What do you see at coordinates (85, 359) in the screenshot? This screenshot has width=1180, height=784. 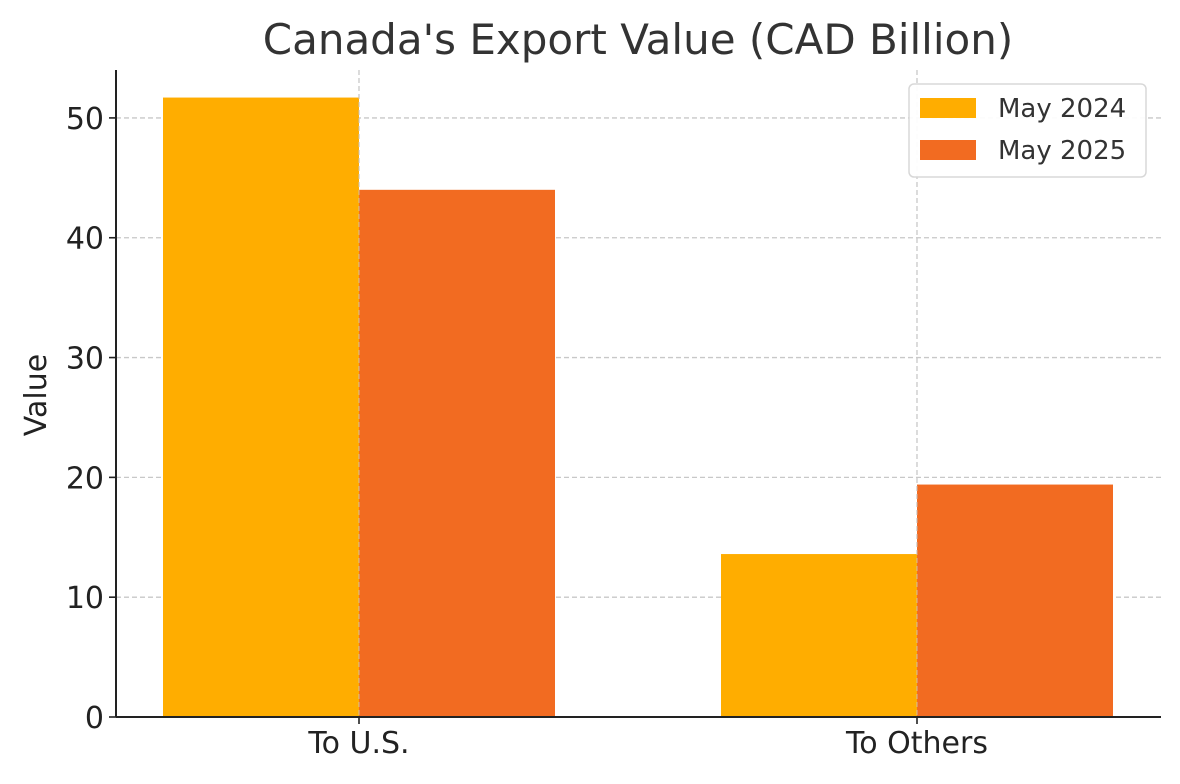 I see `y-tick-label: 30` at bounding box center [85, 359].